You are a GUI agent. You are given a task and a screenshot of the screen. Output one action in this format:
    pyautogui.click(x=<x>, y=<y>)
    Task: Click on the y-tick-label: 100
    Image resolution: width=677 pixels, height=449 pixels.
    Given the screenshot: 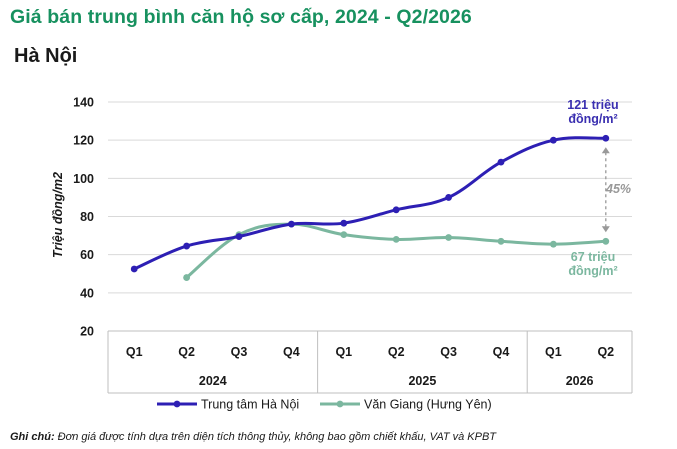 What is the action you would take?
    pyautogui.click(x=83, y=179)
    